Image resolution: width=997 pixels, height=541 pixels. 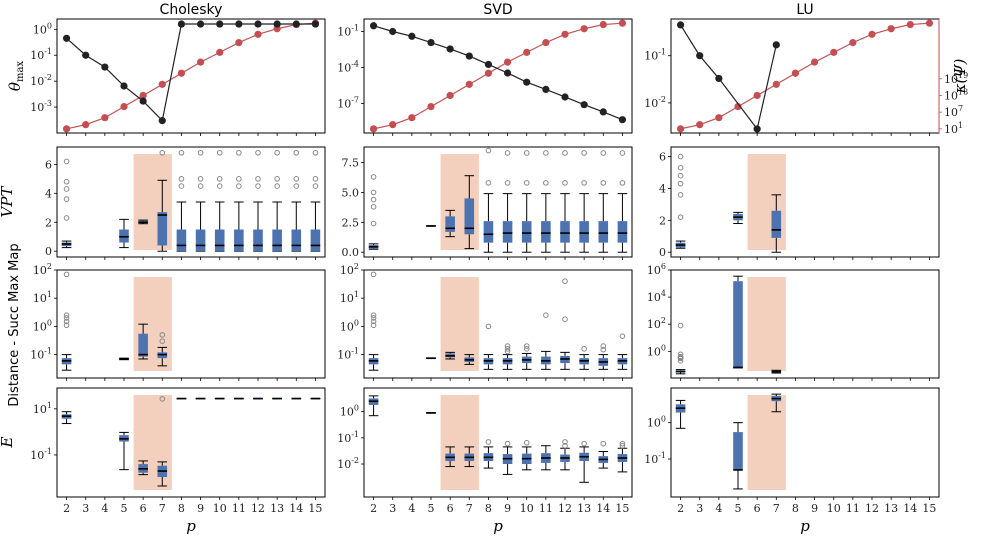 I want to click on e-ylabel: E, so click(x=8, y=442).